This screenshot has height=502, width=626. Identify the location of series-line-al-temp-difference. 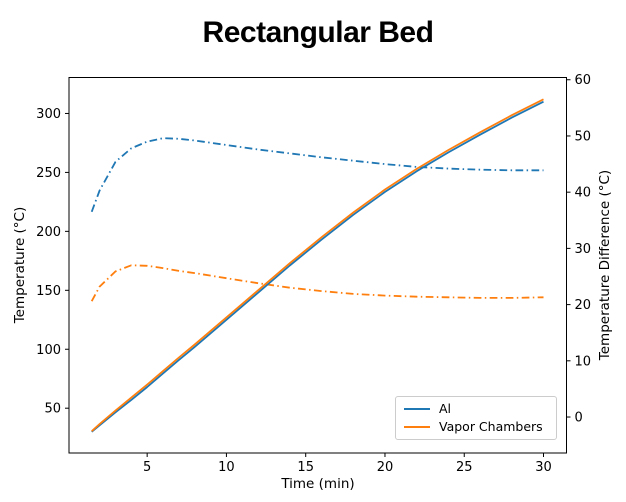
(317, 175).